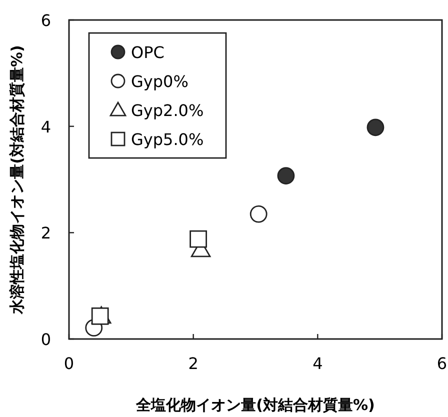 Image resolution: width=448 pixels, height=417 pixels. What do you see at coordinates (45, 20) in the screenshot?
I see `y-tick-label: 6` at bounding box center [45, 20].